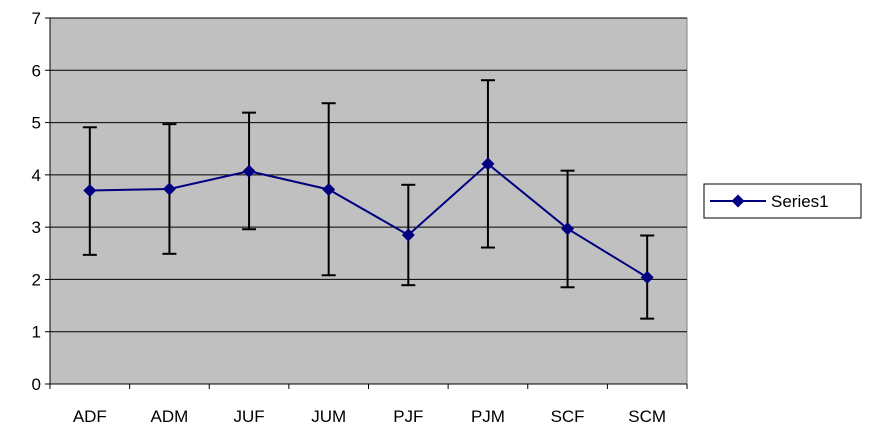 The image size is (880, 436). Describe the element at coordinates (36, 70) in the screenshot. I see `y-tick-label: 6` at that location.